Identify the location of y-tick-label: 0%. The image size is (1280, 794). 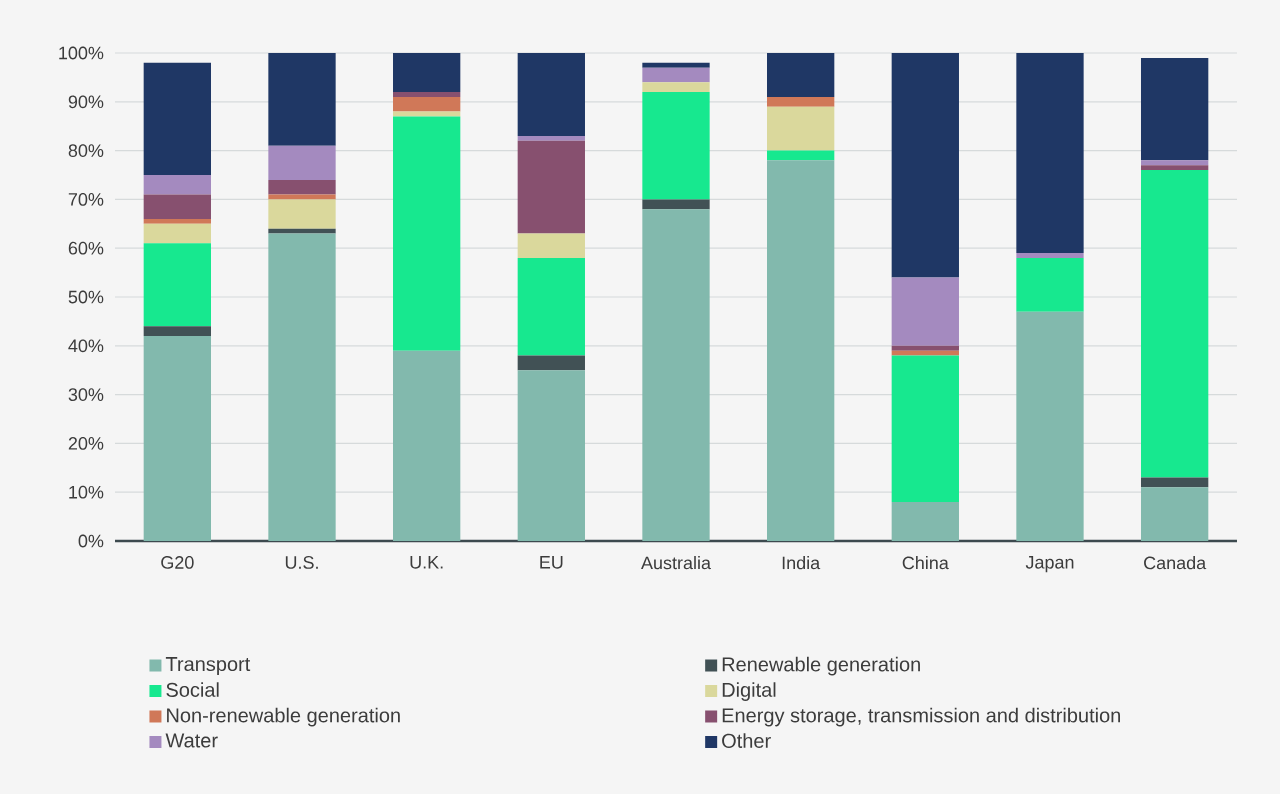
(91, 541).